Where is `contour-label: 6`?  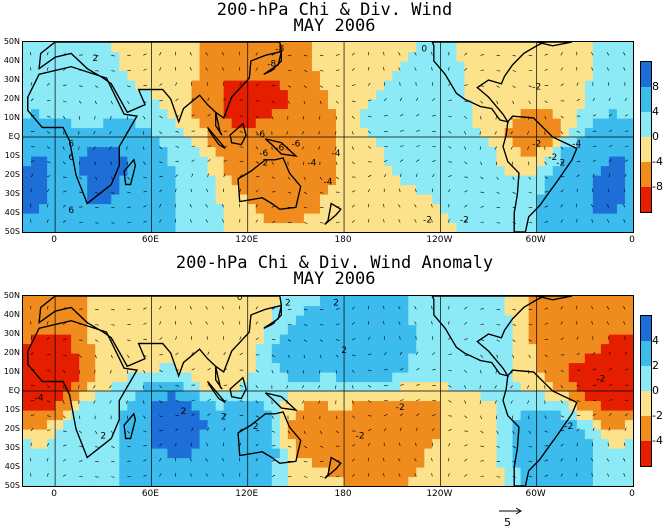 contour-label: 6 is located at coordinates (71, 145).